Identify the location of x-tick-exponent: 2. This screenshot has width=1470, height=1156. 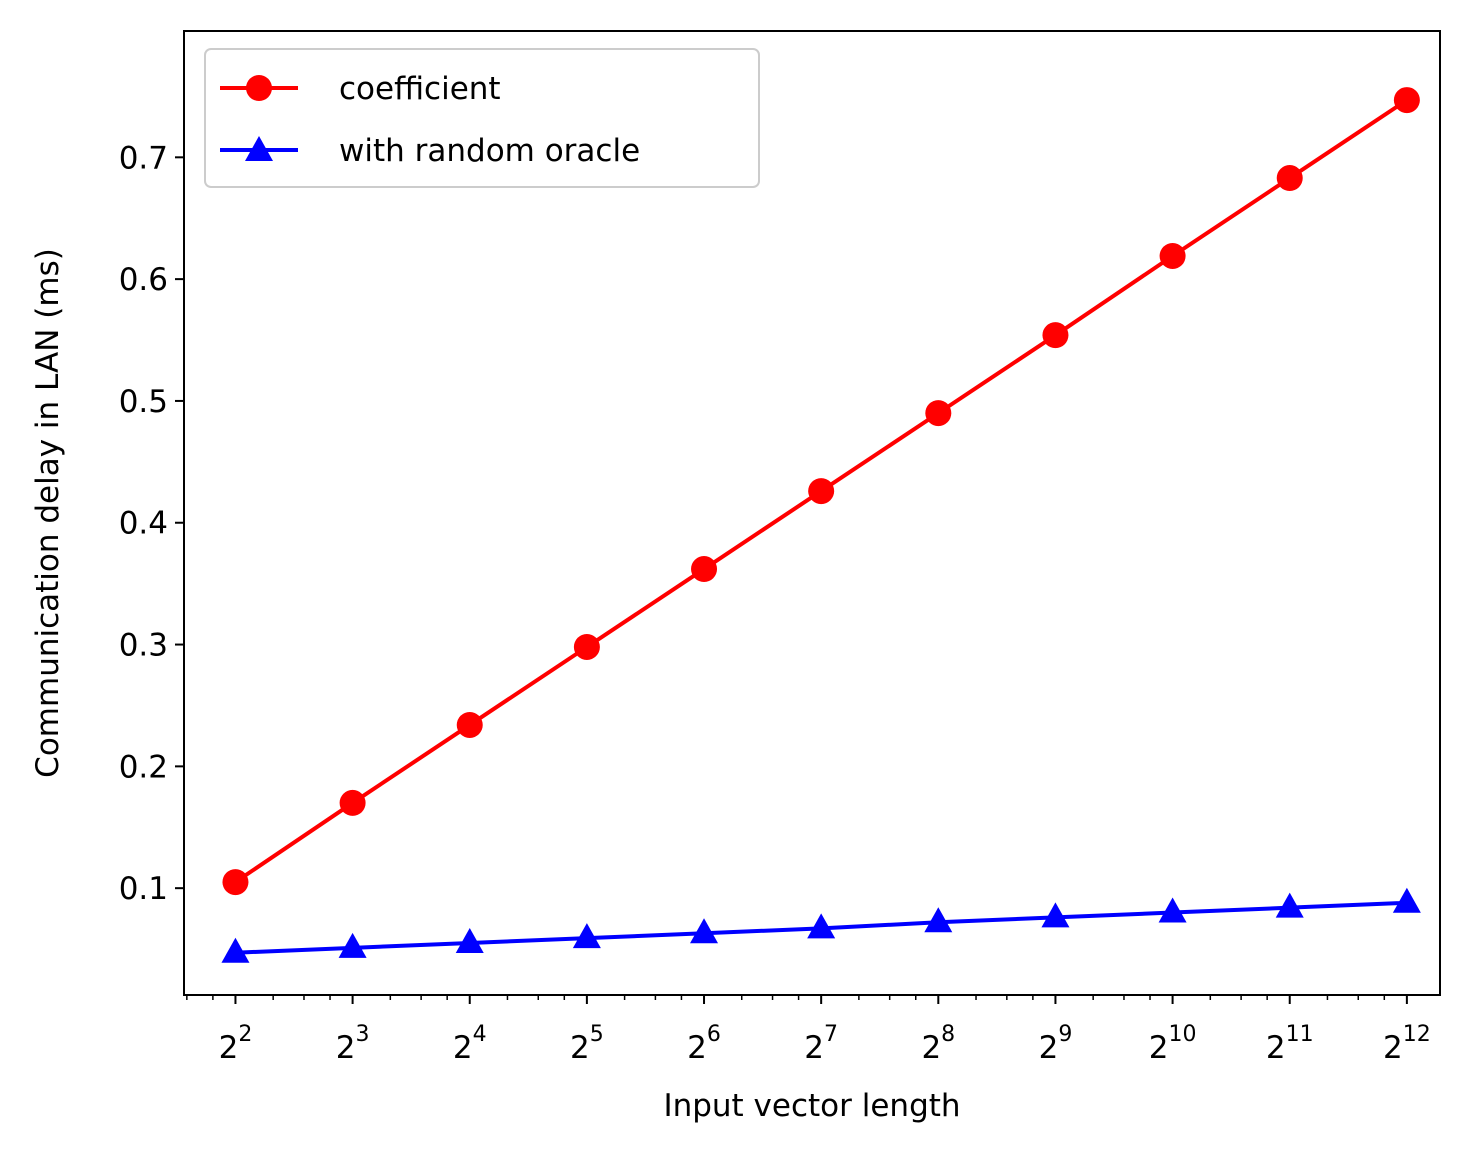
(245, 1034).